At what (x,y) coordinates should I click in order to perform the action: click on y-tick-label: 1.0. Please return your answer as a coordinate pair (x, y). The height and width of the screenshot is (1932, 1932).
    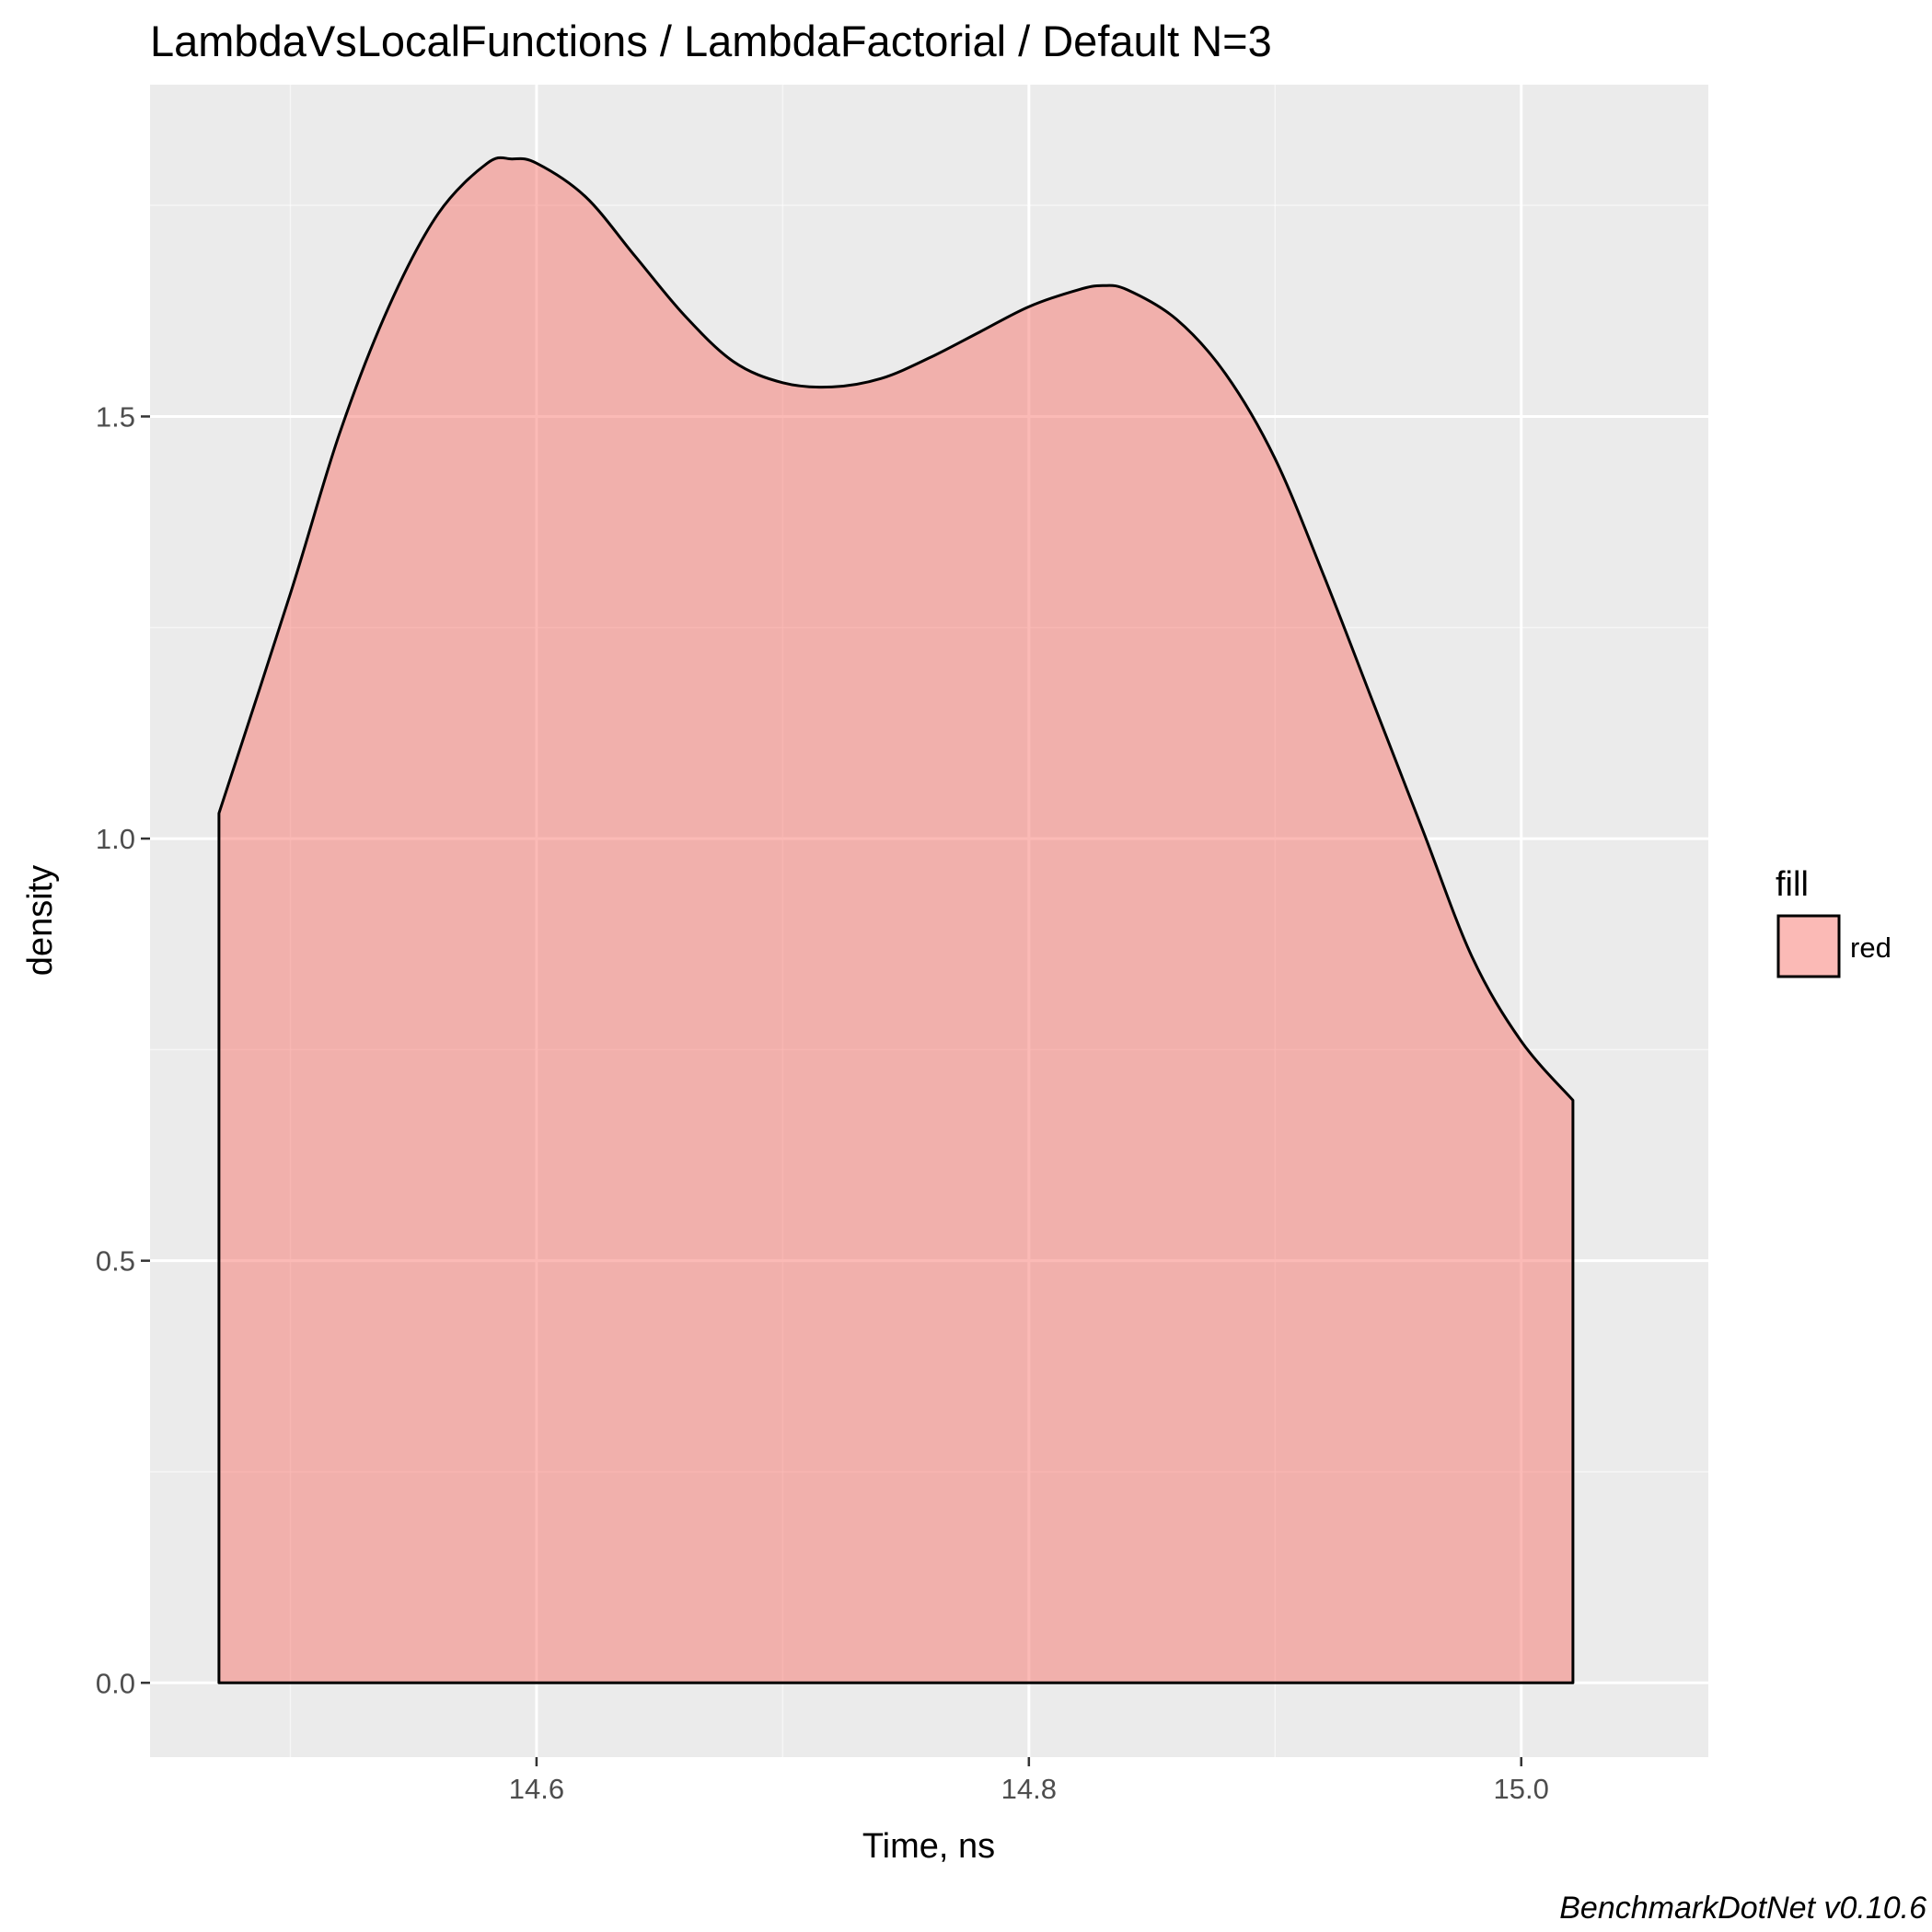
    Looking at the image, I should click on (116, 839).